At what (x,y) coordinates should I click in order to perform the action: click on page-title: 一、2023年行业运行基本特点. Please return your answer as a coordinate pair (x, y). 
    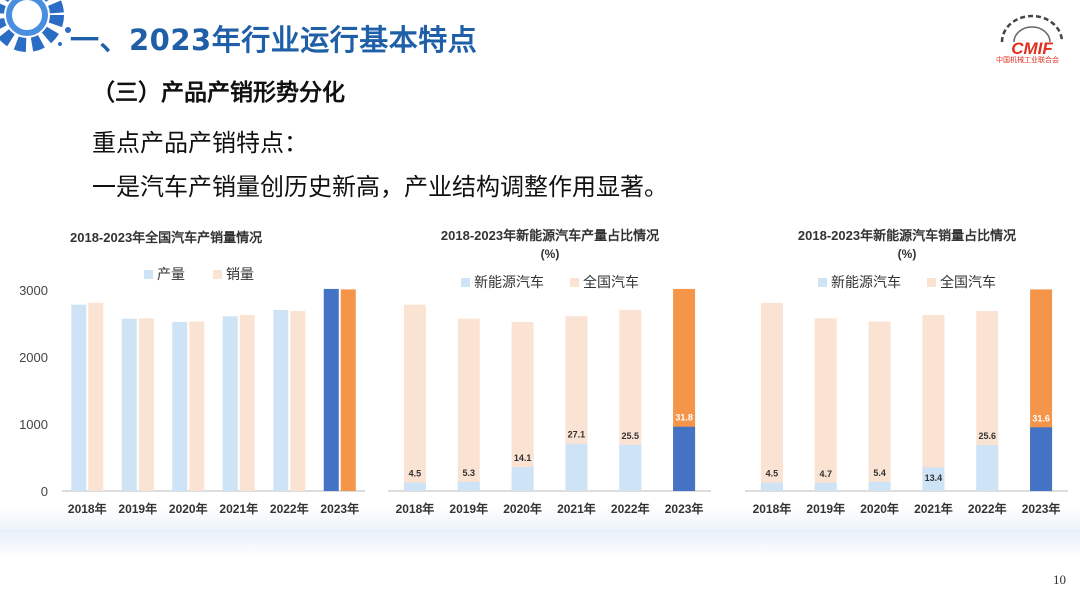
    Looking at the image, I should click on (274, 40).